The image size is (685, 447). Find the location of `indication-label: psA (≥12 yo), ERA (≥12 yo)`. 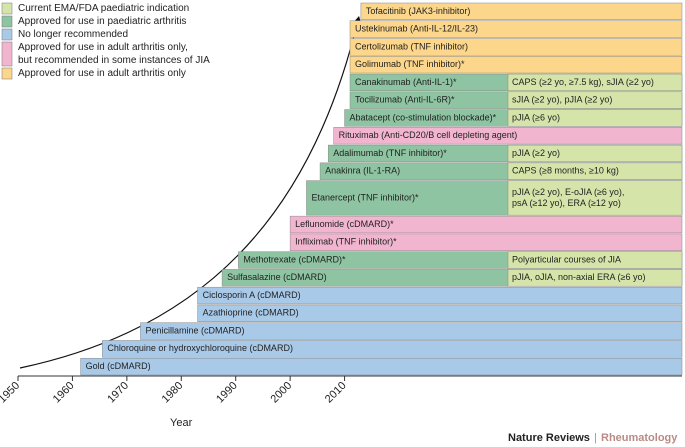

indication-label: psA (≥12 yo), ERA (≥12 yo) is located at coordinates (566, 203).